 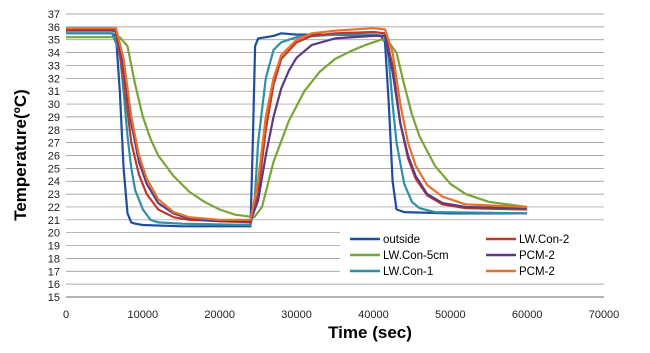 I want to click on x-tick-label: 10000, so click(x=143, y=315).